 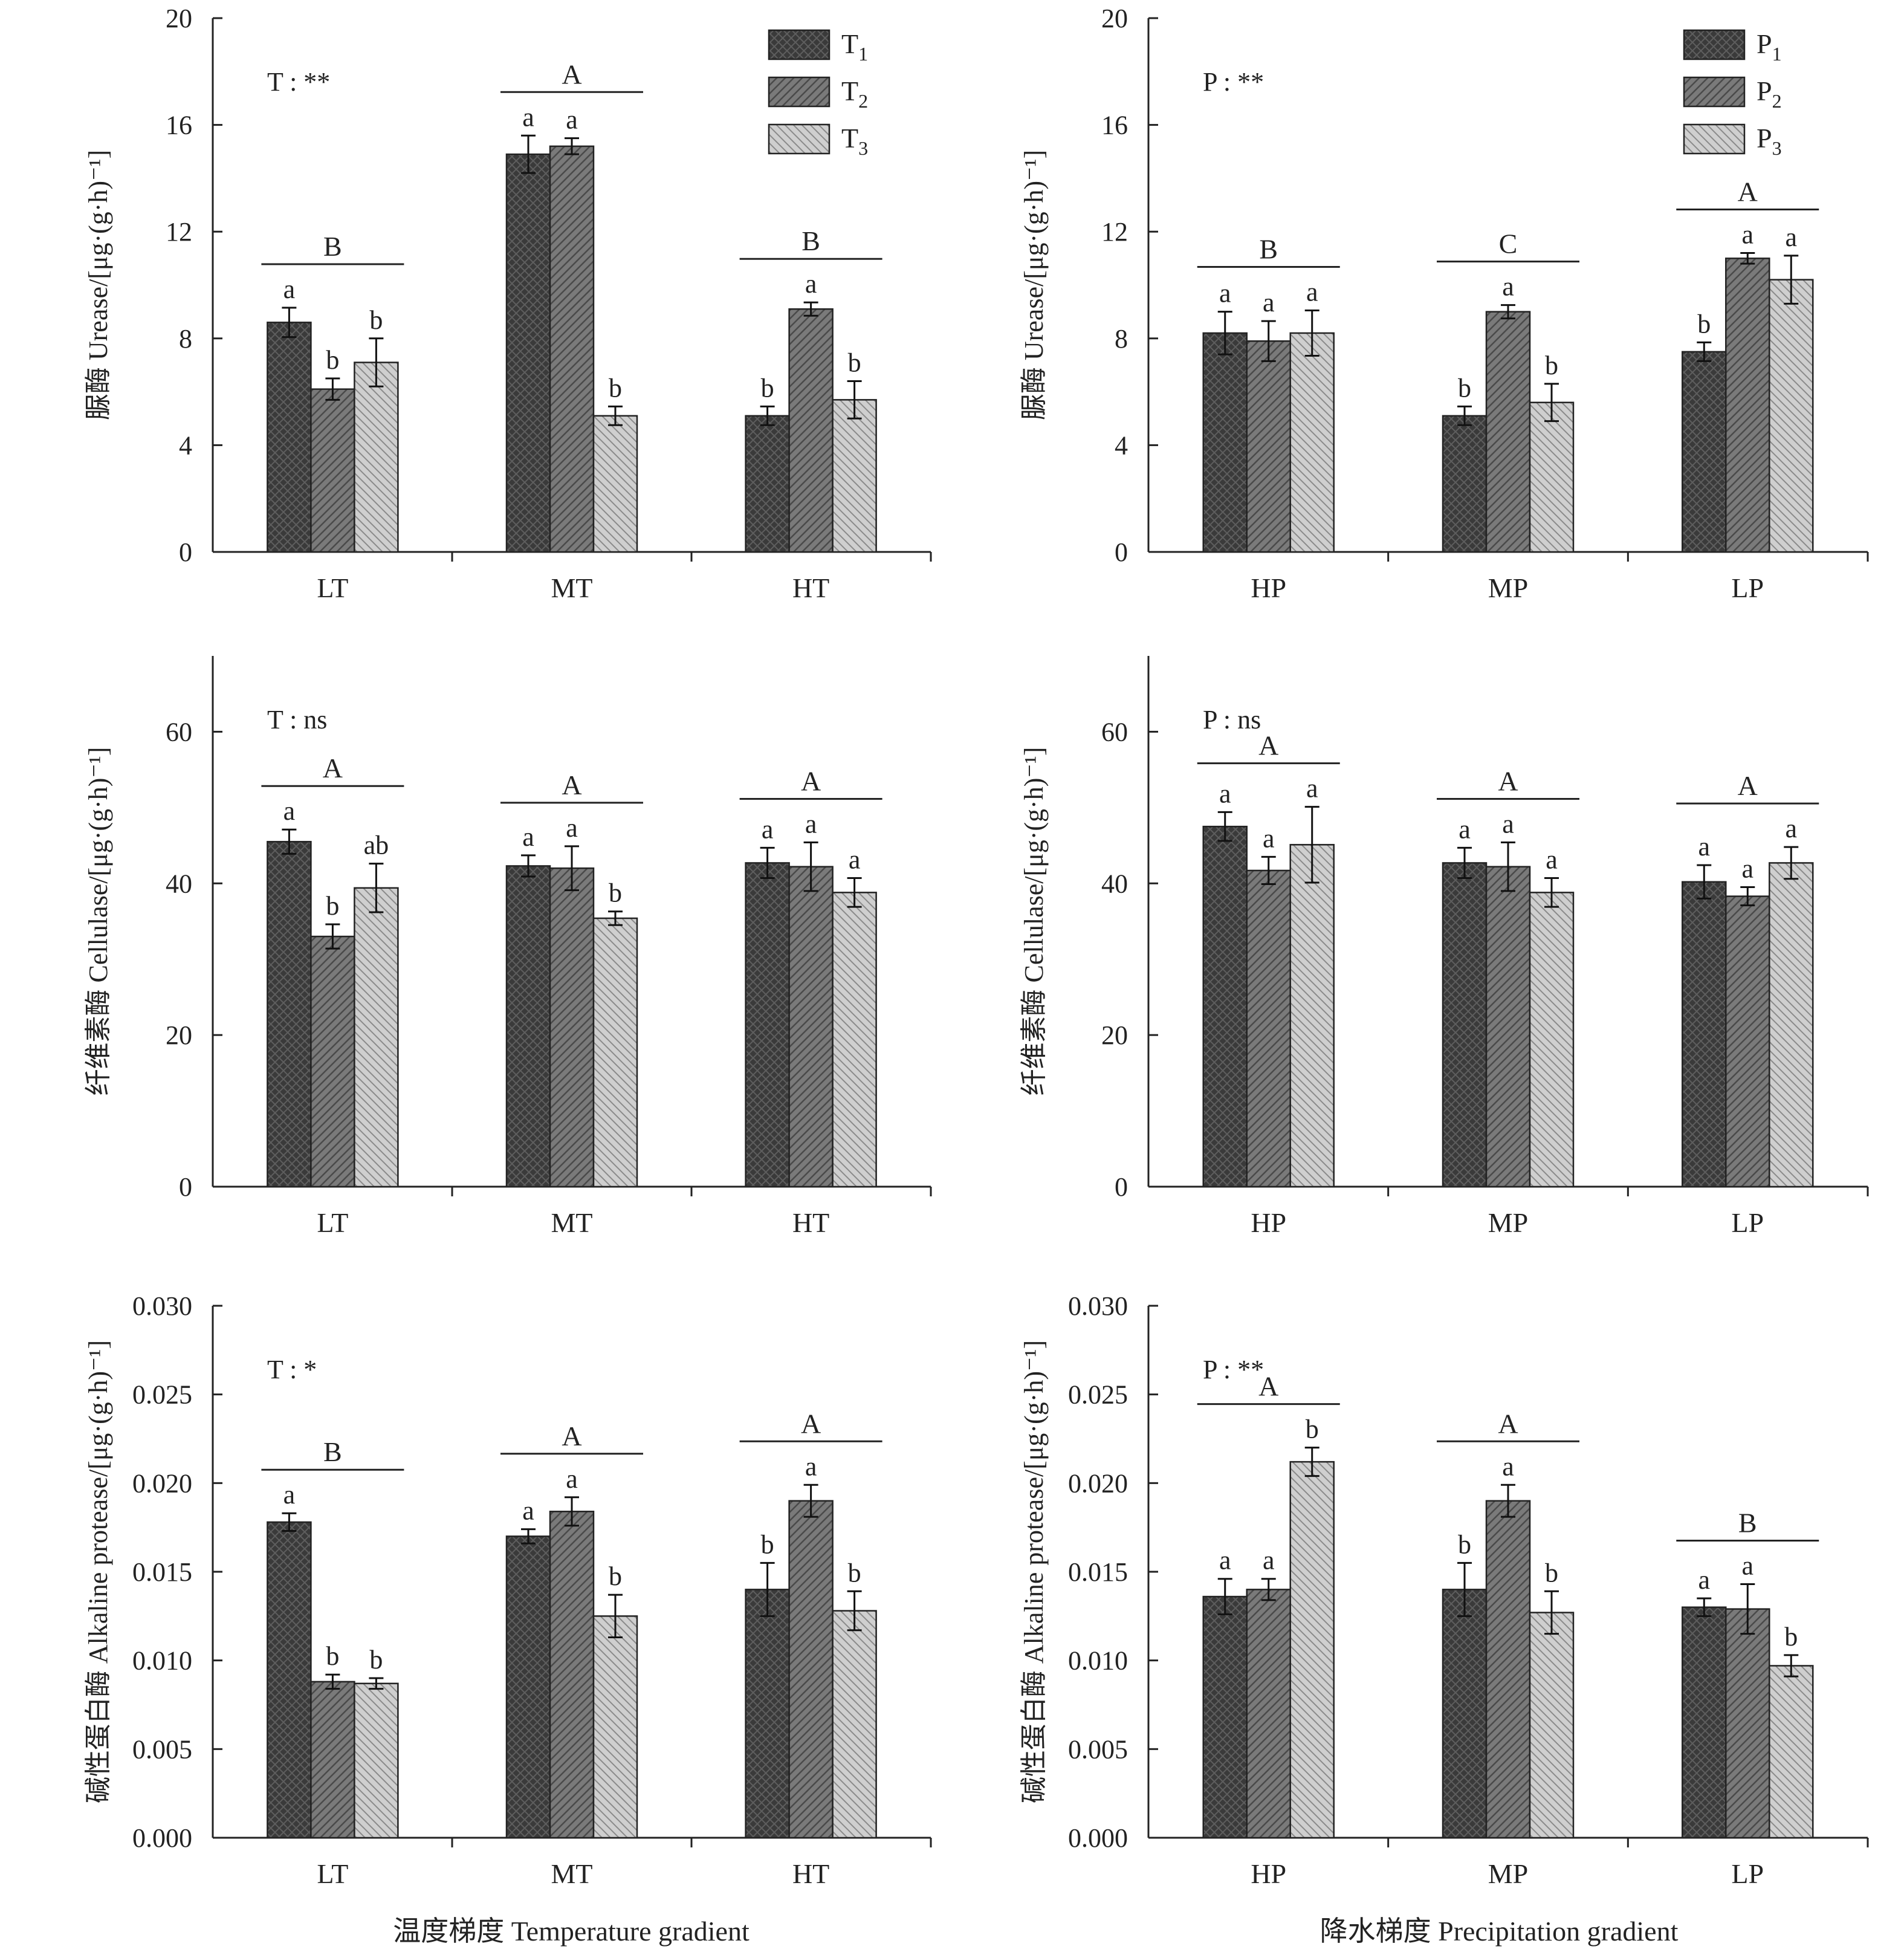 I want to click on y-tick-label: 8, so click(x=185, y=339).